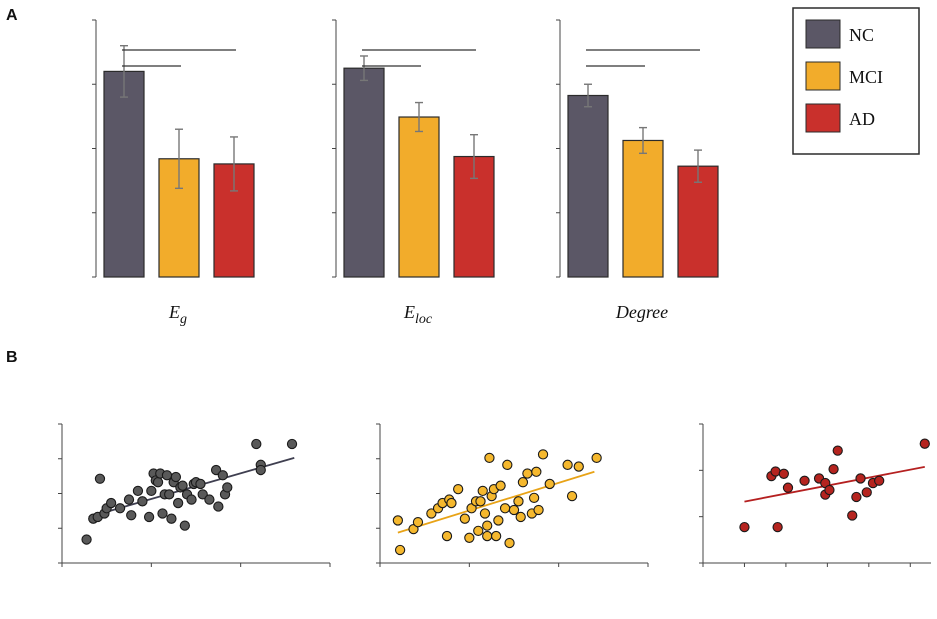 This screenshot has width=937, height=619. I want to click on panel-label-b: B, so click(12, 357).